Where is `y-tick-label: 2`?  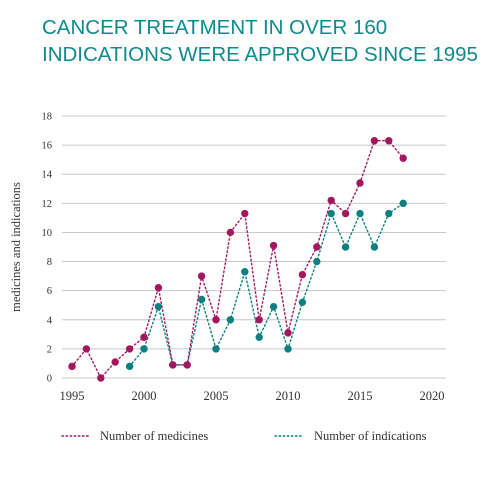 y-tick-label: 2 is located at coordinates (49, 349).